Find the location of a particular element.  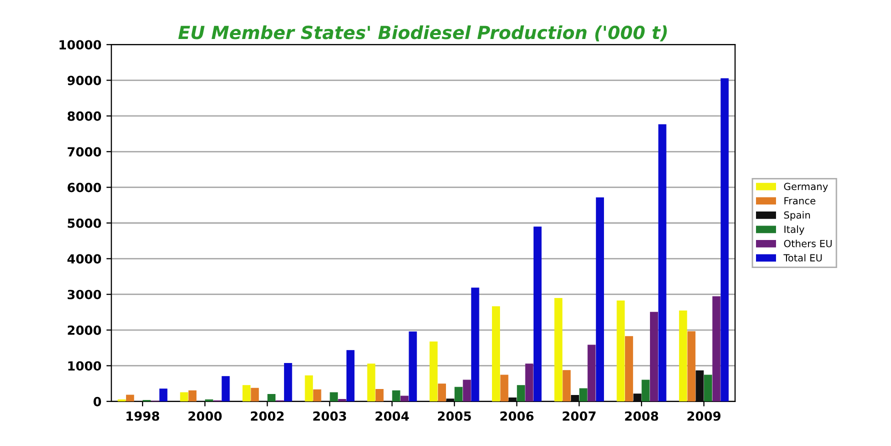

legend-label: France is located at coordinates (800, 200).